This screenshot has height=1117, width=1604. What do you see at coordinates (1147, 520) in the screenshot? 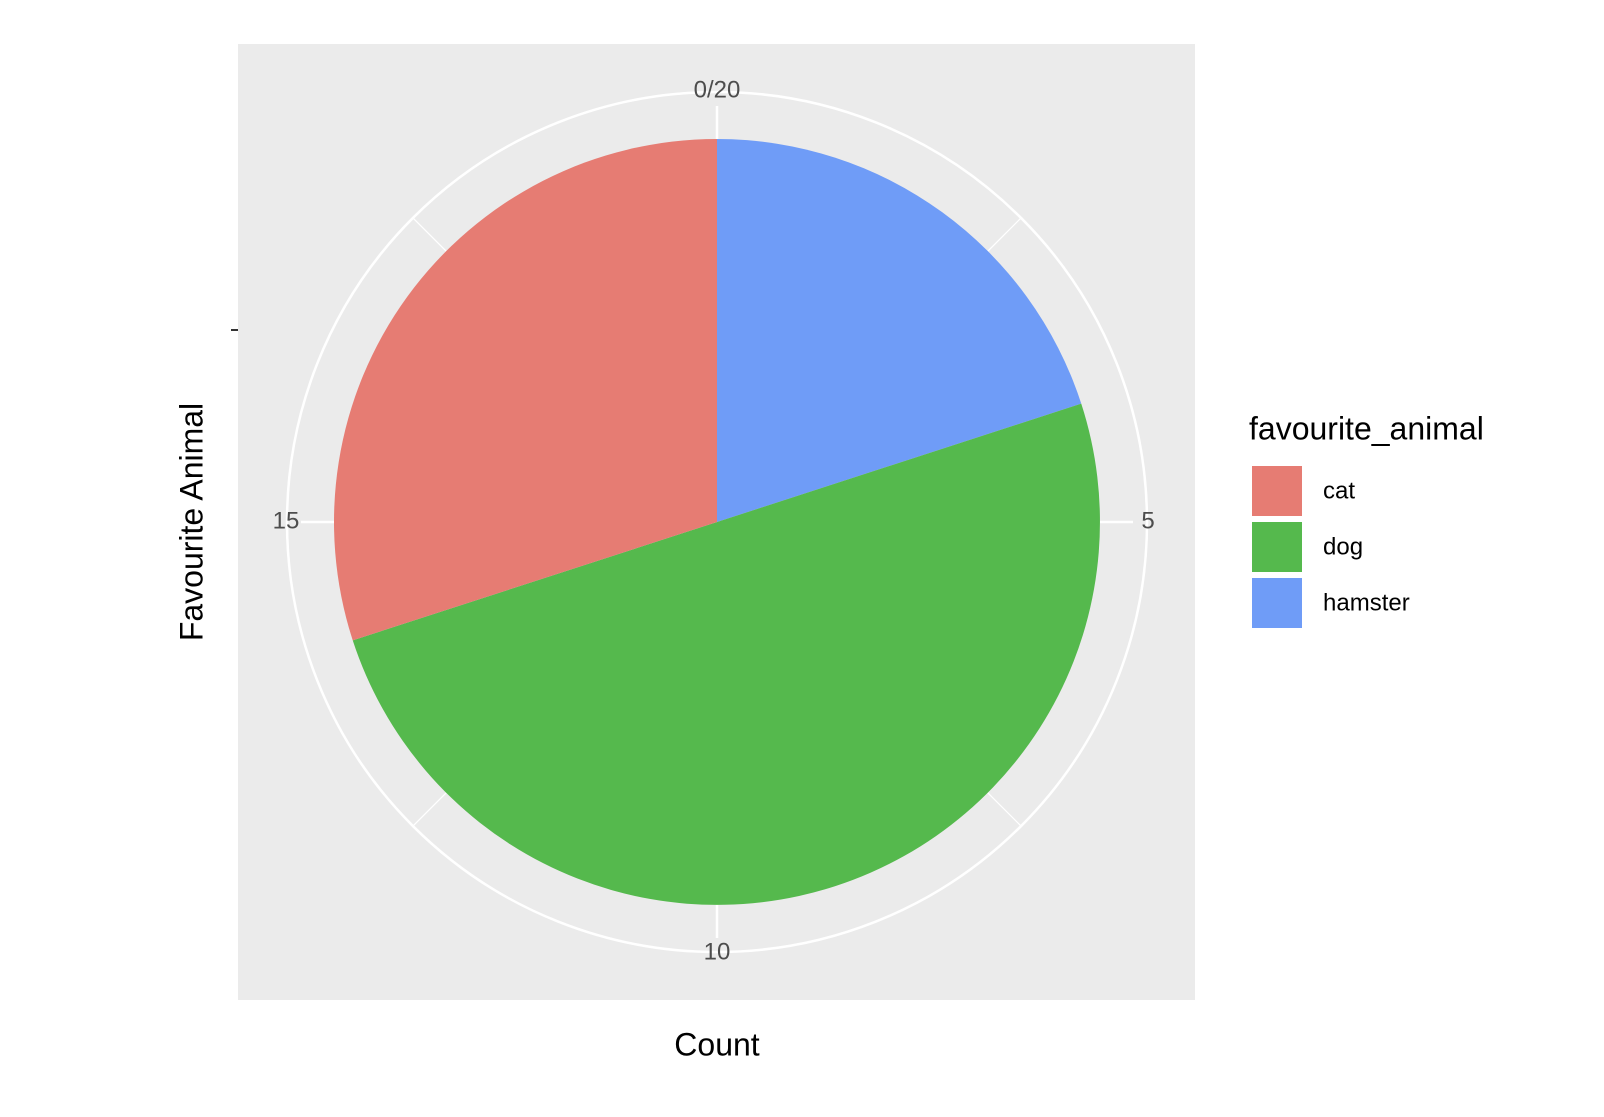
I see `theta-tick-label: 5` at bounding box center [1147, 520].